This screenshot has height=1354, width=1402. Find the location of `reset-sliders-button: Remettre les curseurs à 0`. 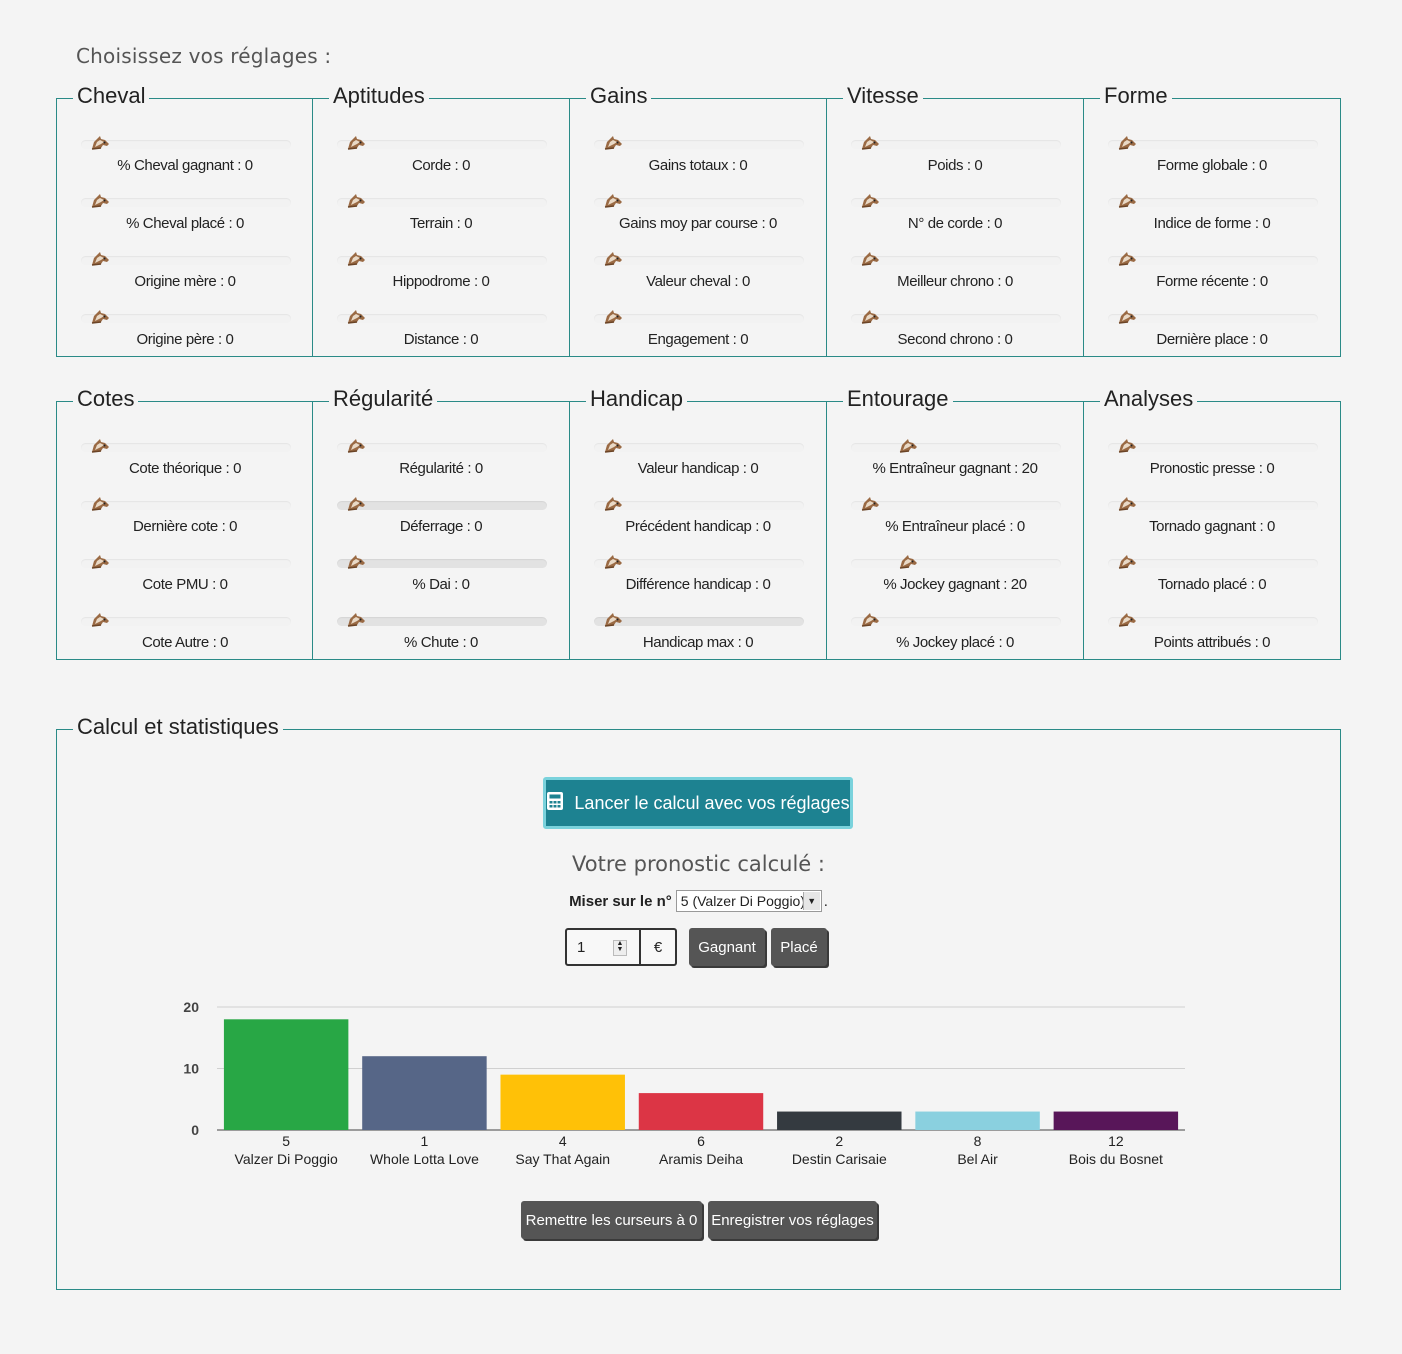

reset-sliders-button: Remettre les curseurs à 0 is located at coordinates (611, 1220).